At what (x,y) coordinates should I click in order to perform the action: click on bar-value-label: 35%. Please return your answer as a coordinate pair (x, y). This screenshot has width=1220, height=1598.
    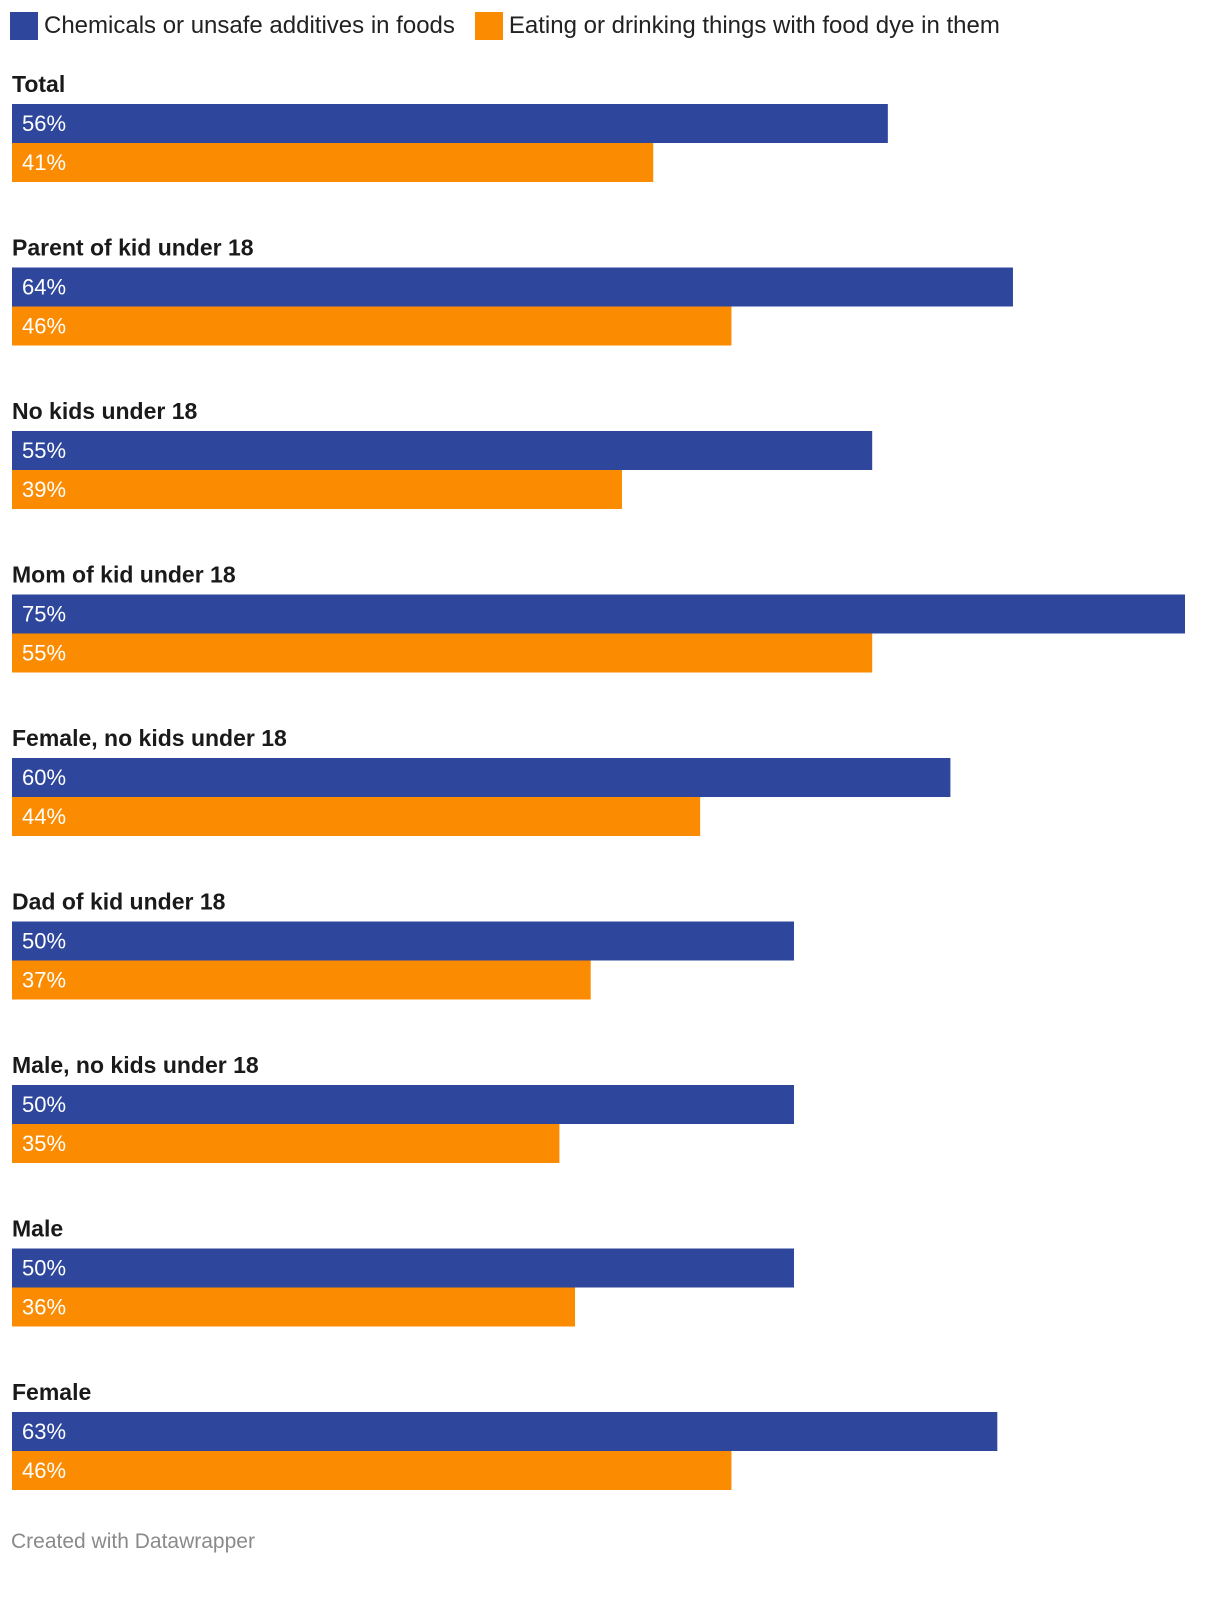
    Looking at the image, I should click on (44, 1143).